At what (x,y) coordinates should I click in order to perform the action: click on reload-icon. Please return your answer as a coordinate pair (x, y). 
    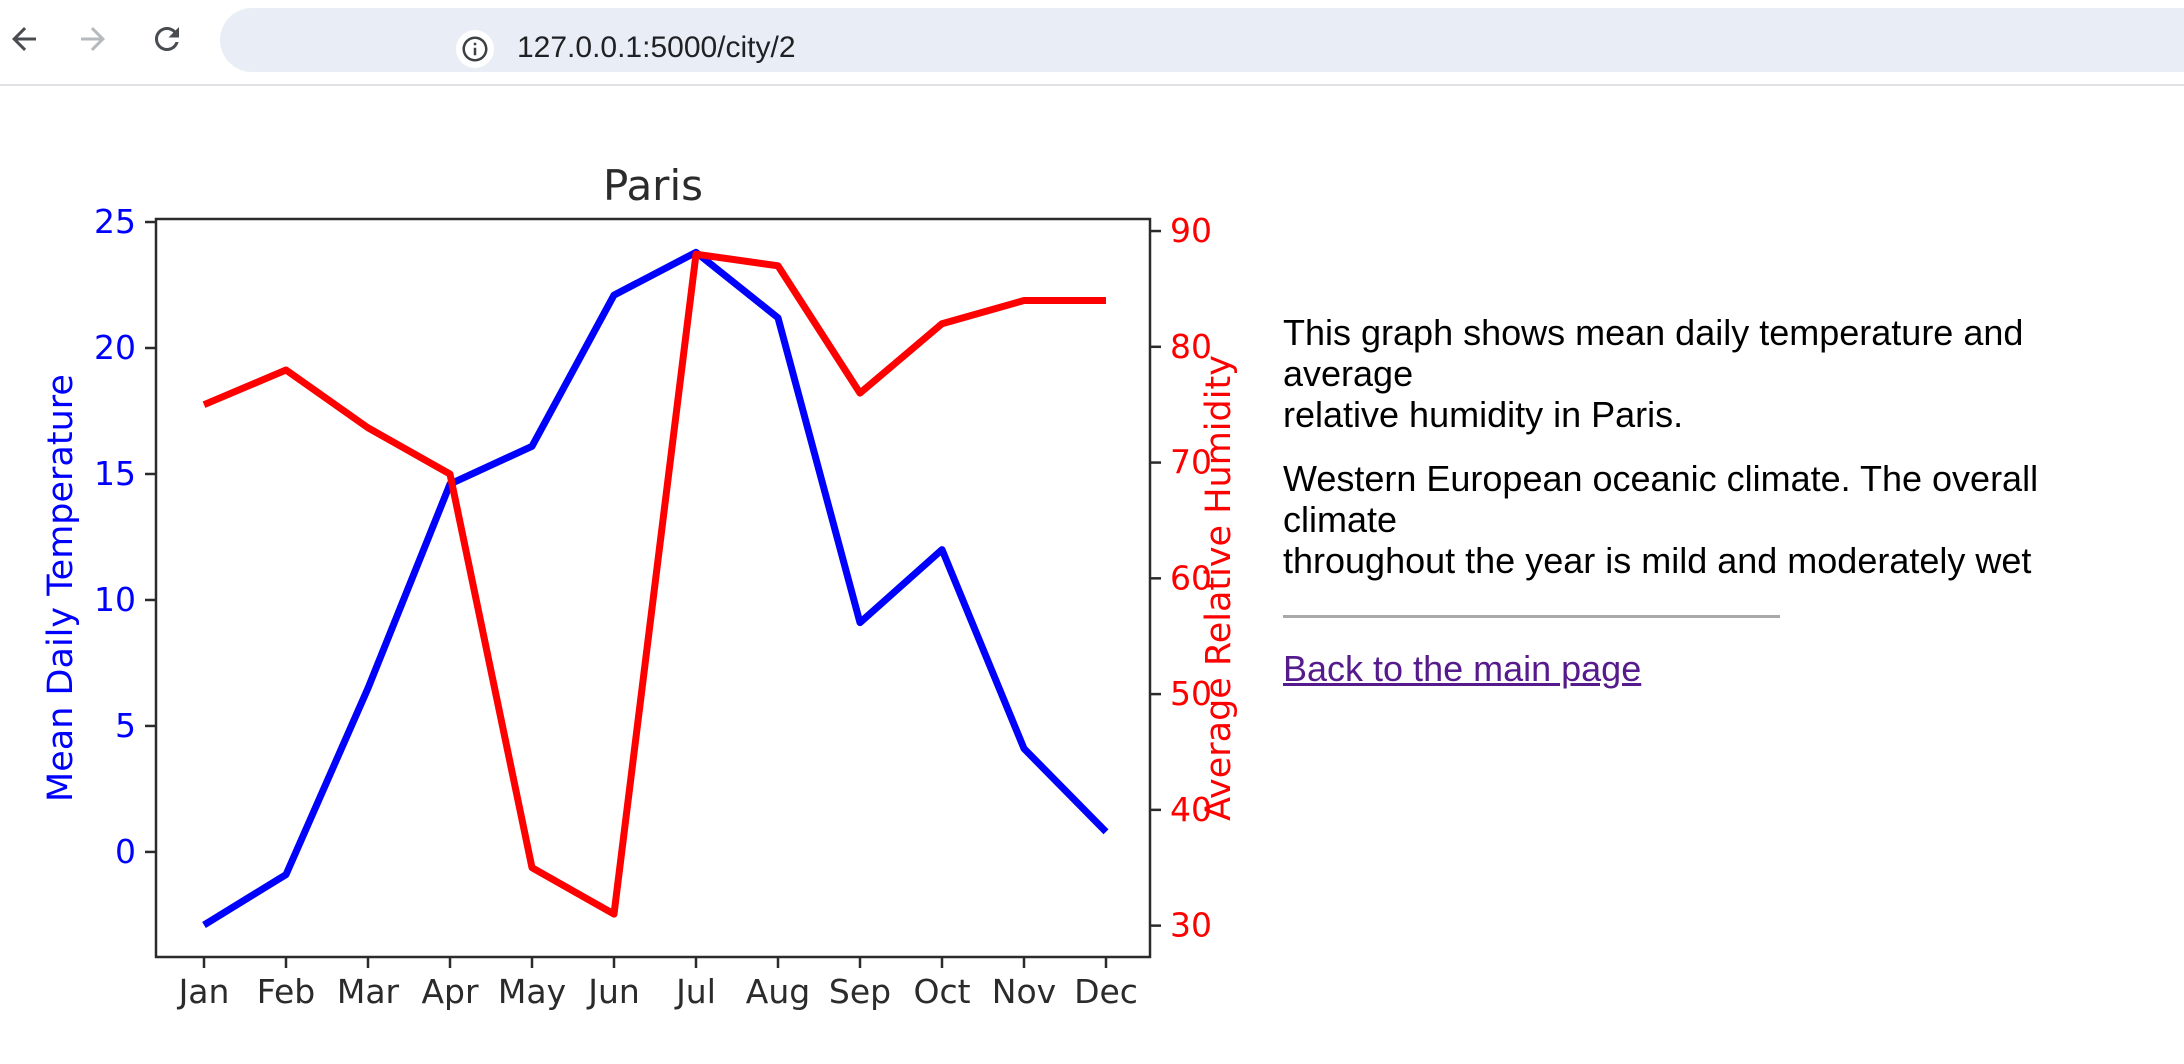
    Looking at the image, I should click on (166, 39).